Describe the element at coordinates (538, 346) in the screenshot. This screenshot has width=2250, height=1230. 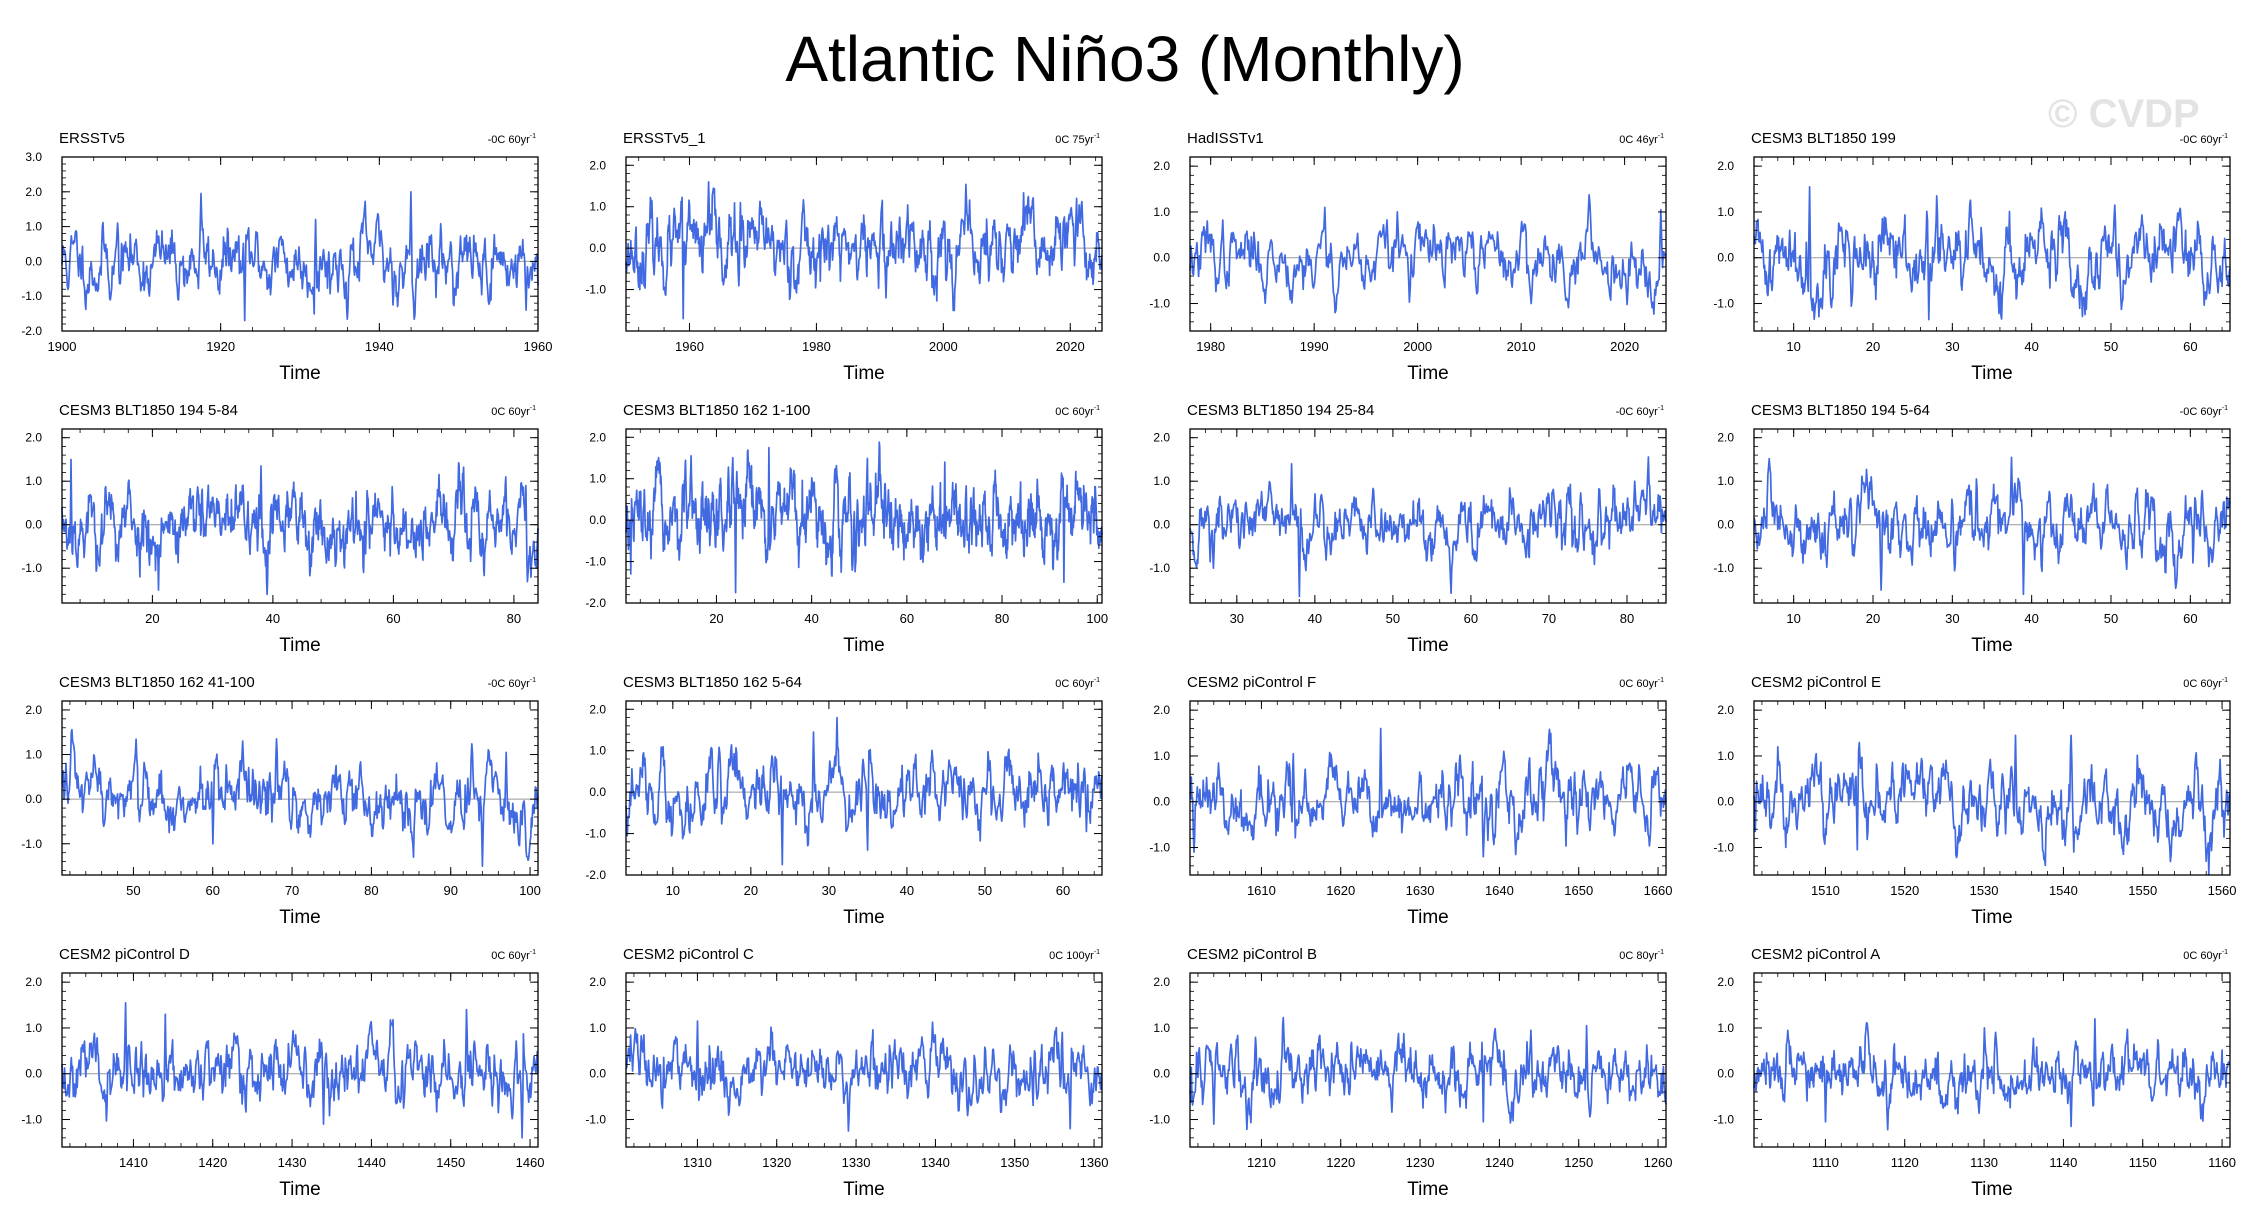
I see `x-tick-label: 1960` at that location.